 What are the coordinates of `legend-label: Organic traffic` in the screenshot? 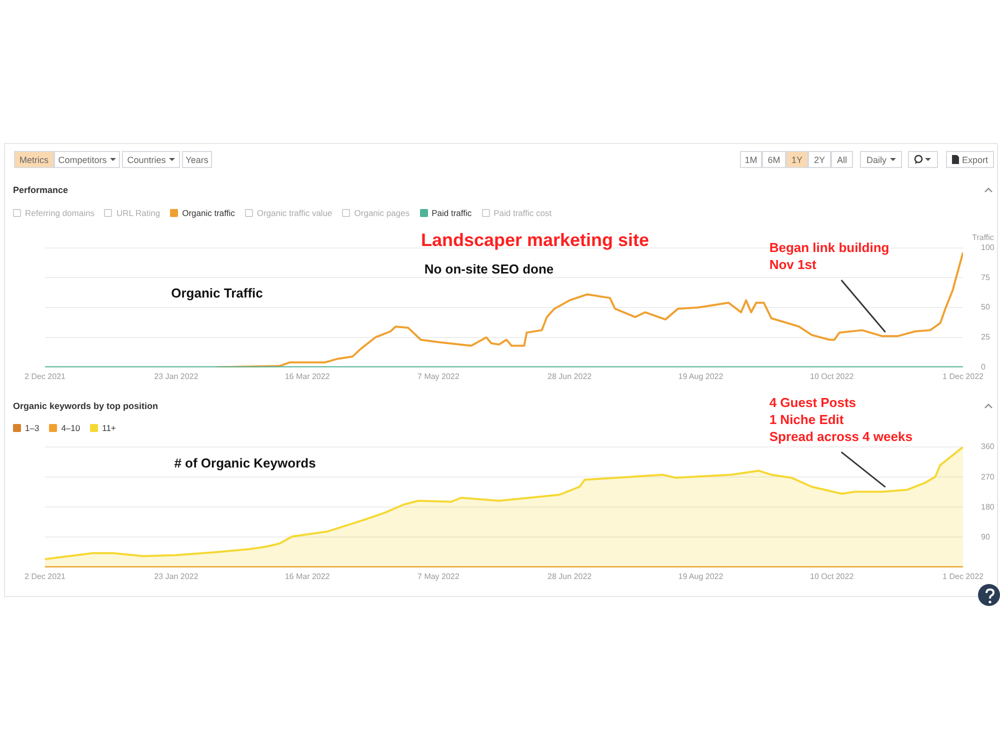 It's located at (208, 213).